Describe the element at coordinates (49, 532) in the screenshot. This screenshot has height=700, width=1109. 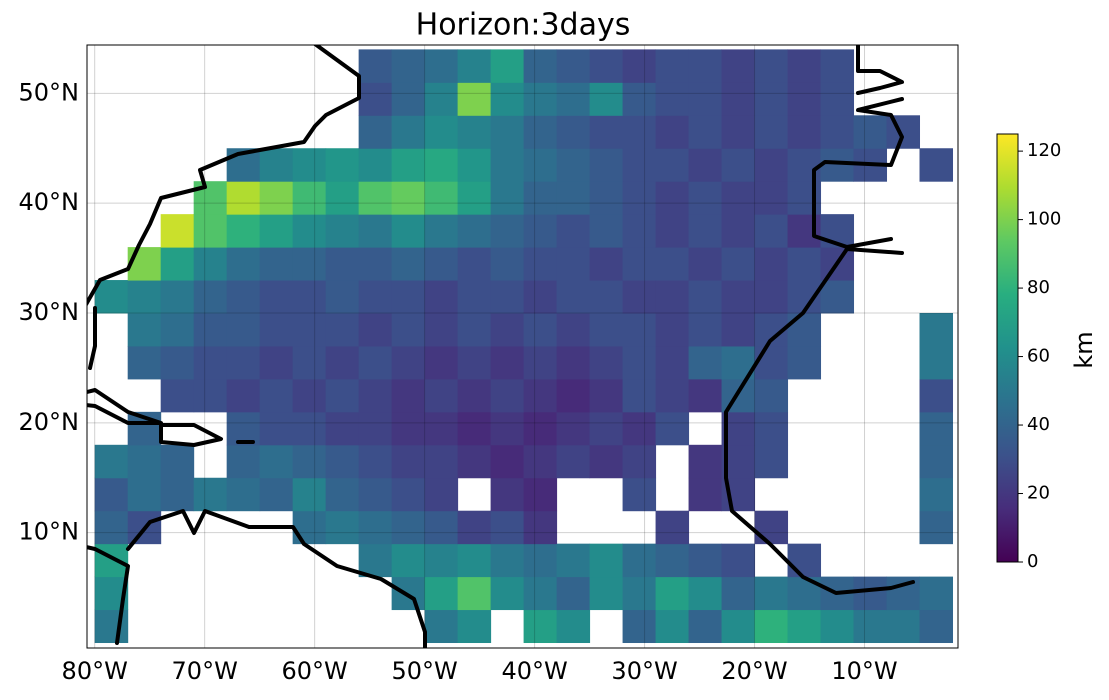
I see `y-tick-label: 10°N` at that location.